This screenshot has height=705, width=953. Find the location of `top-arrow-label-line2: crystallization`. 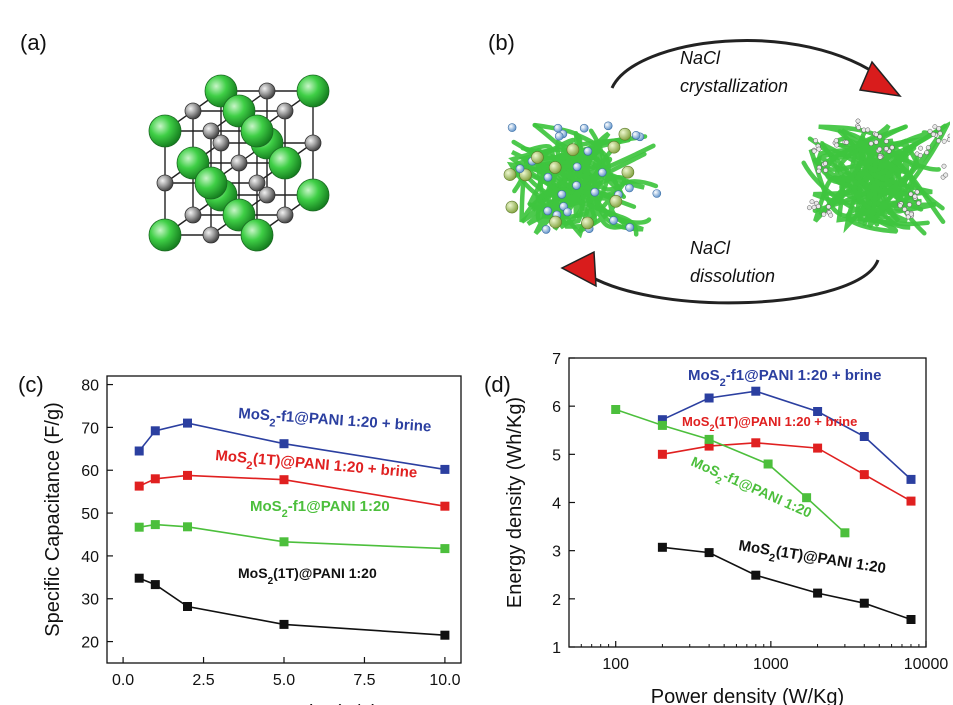

top-arrow-label-line2: crystallization is located at coordinates (734, 86).